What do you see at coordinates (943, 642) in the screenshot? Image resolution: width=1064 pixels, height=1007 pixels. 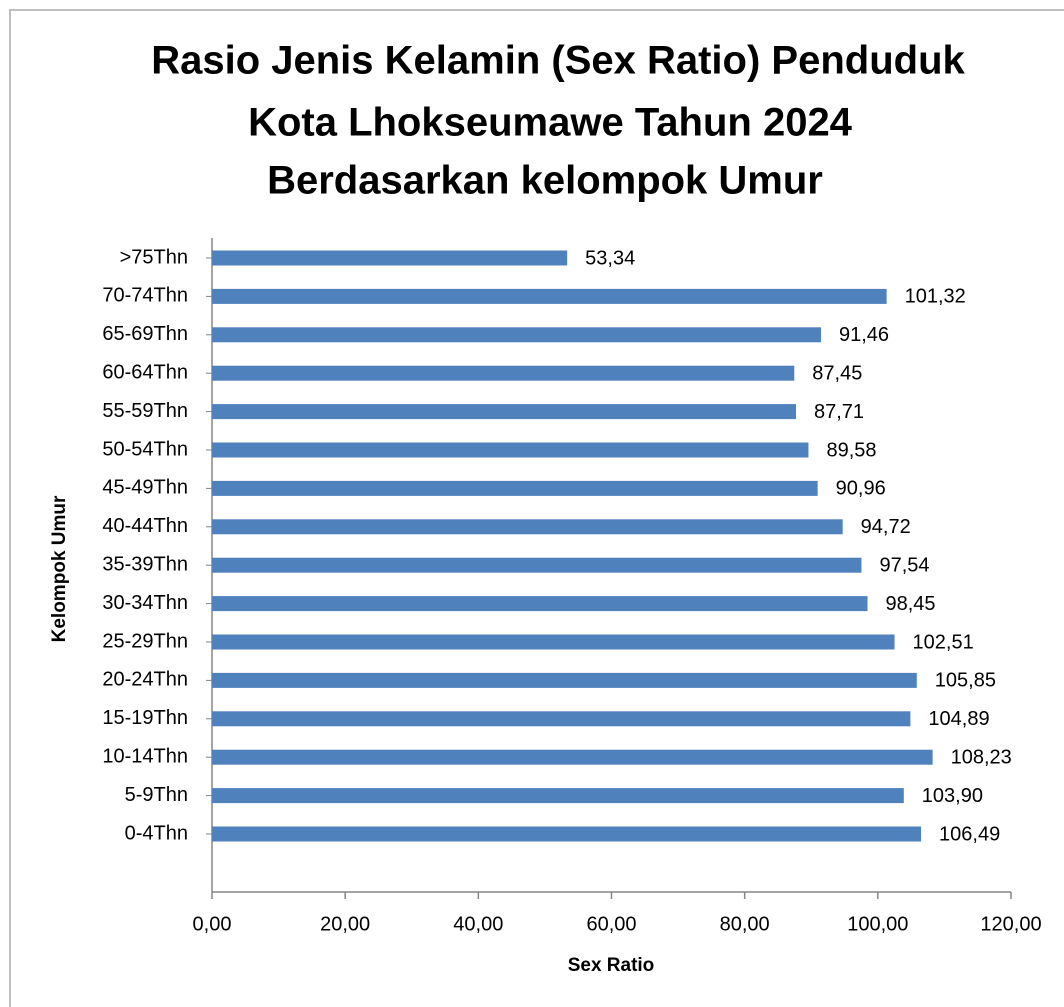 I see `data-label: 102,51` at bounding box center [943, 642].